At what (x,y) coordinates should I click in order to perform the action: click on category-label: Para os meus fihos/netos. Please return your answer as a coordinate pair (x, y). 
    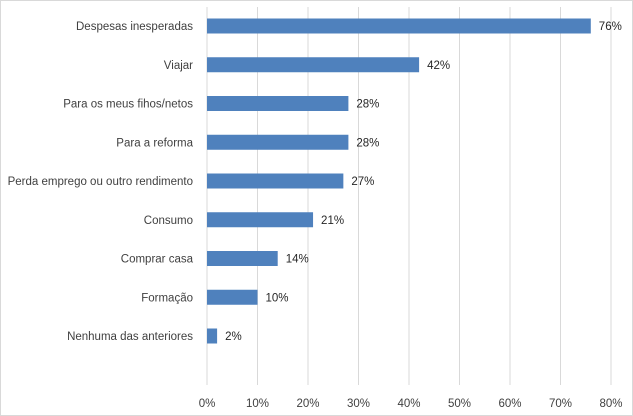
    Looking at the image, I should click on (128, 105).